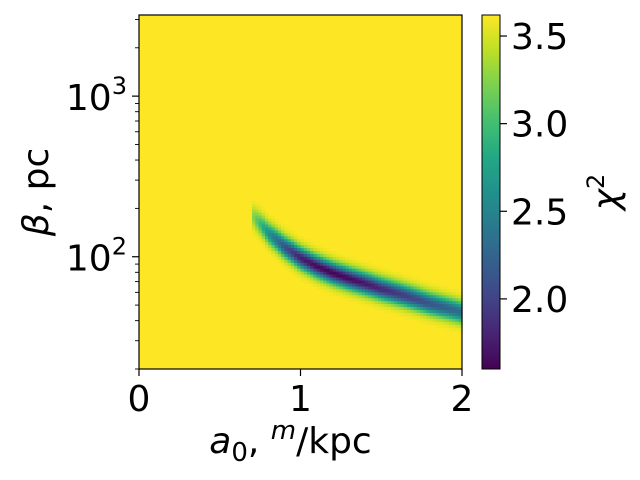 The height and width of the screenshot is (480, 640). What do you see at coordinates (539, 125) in the screenshot?
I see `colorbar-tick-label: 3.0` at bounding box center [539, 125].